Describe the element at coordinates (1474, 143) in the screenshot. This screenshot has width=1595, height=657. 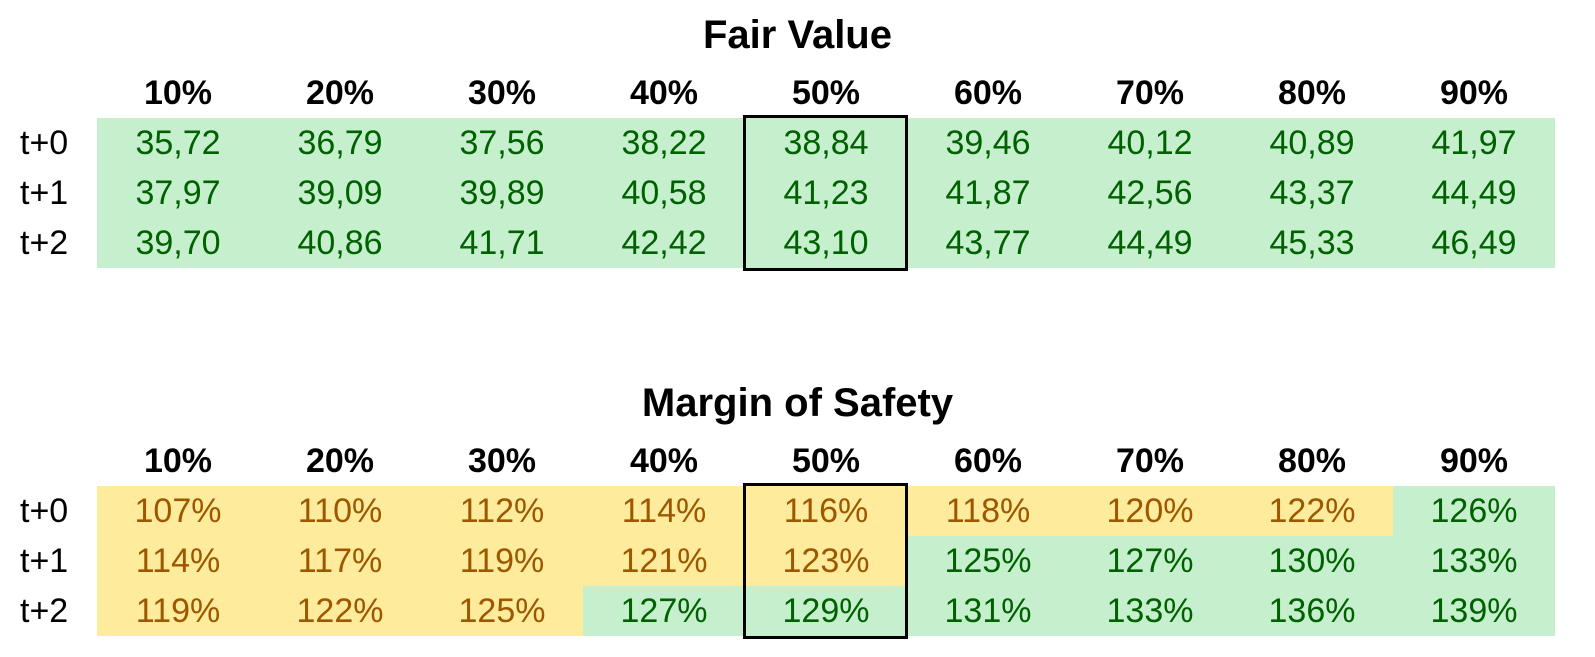
I see `fair-value-cell: 41,97` at that location.